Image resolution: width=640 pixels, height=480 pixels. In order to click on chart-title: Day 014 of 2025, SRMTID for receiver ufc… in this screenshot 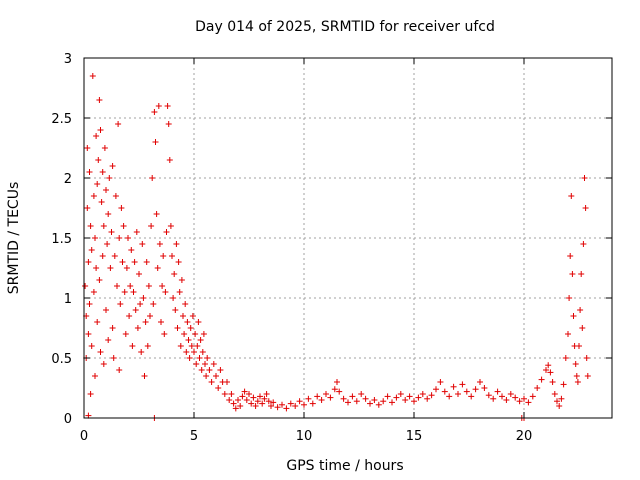, I will do `click(345, 27)`.